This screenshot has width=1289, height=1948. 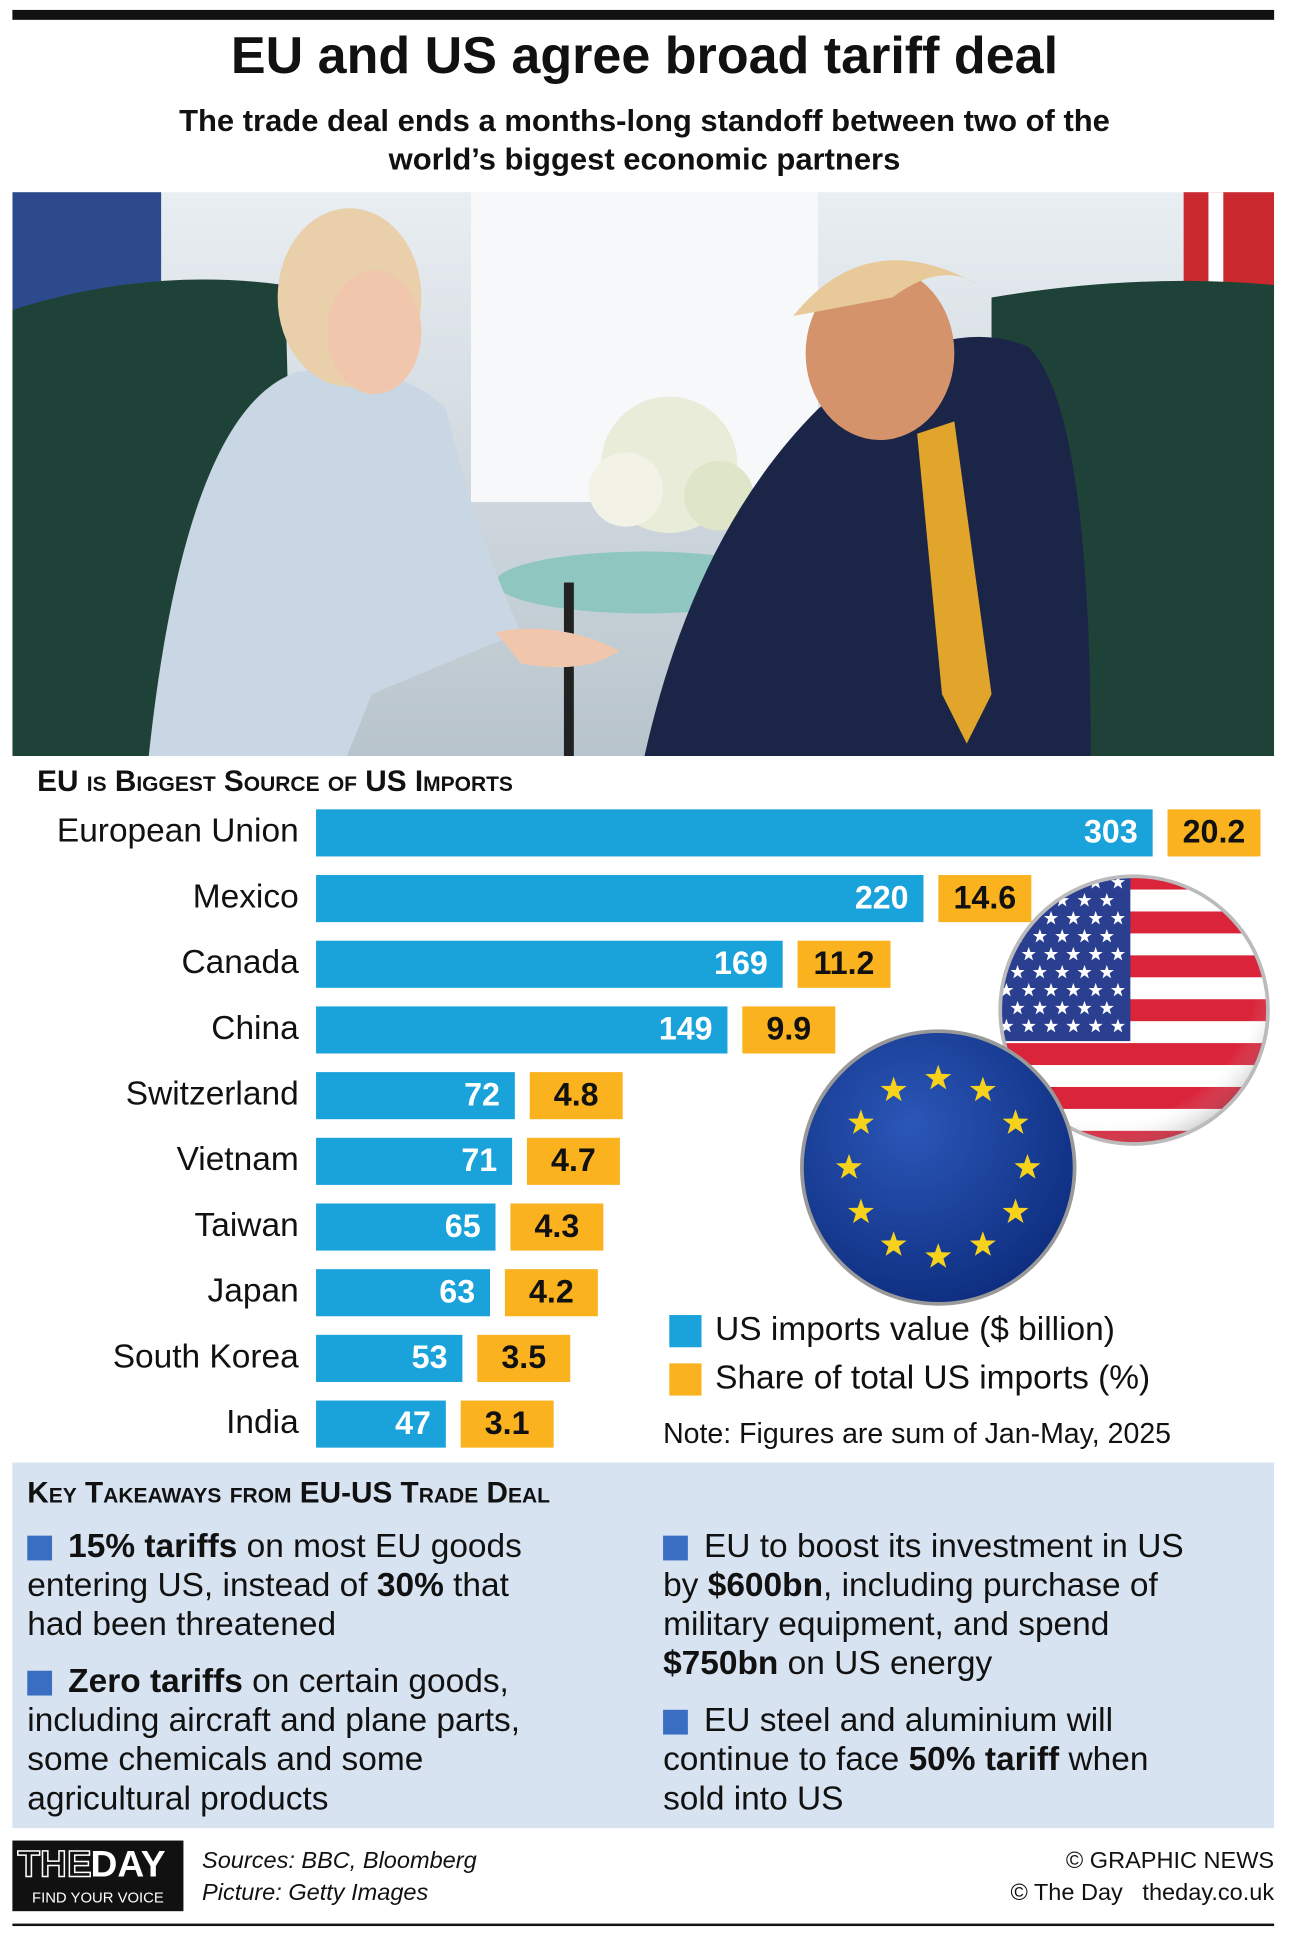 I want to click on takeaway-line: sold into US, so click(x=753, y=1798).